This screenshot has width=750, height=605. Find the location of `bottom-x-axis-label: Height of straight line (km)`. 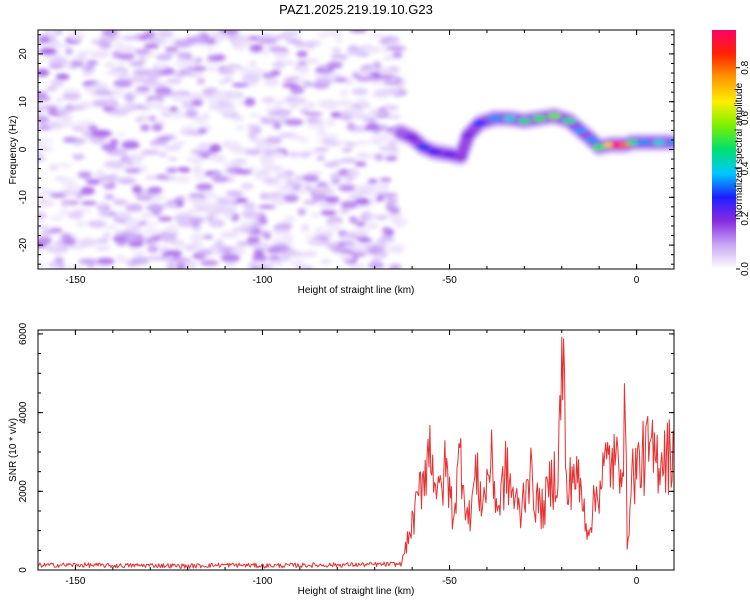

bottom-x-axis-label: Height of straight line (km) is located at coordinates (356, 591).